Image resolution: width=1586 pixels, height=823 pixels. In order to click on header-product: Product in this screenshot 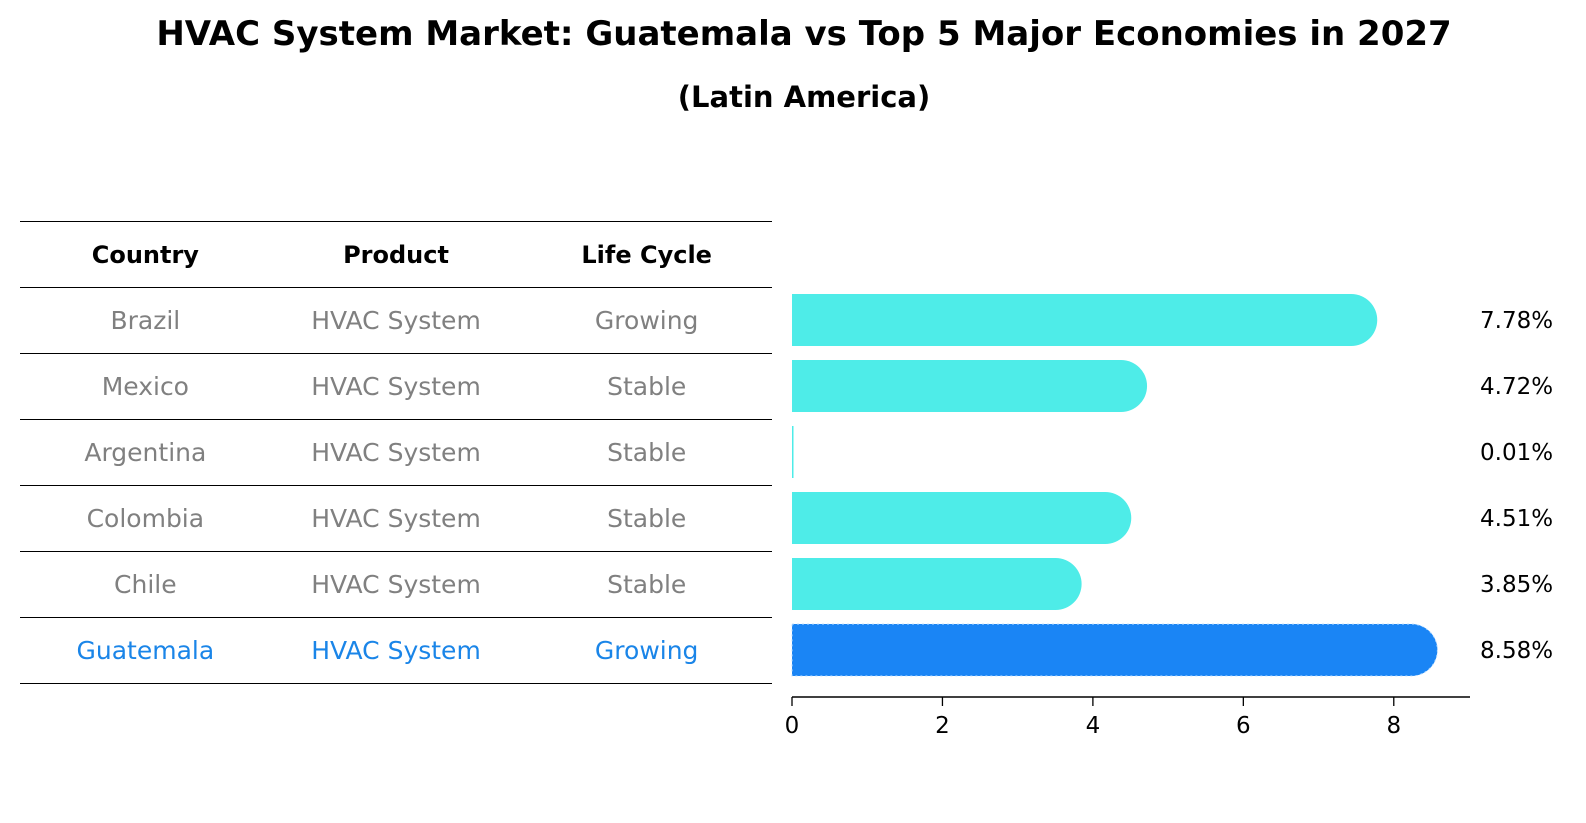, I will do `click(396, 254)`.